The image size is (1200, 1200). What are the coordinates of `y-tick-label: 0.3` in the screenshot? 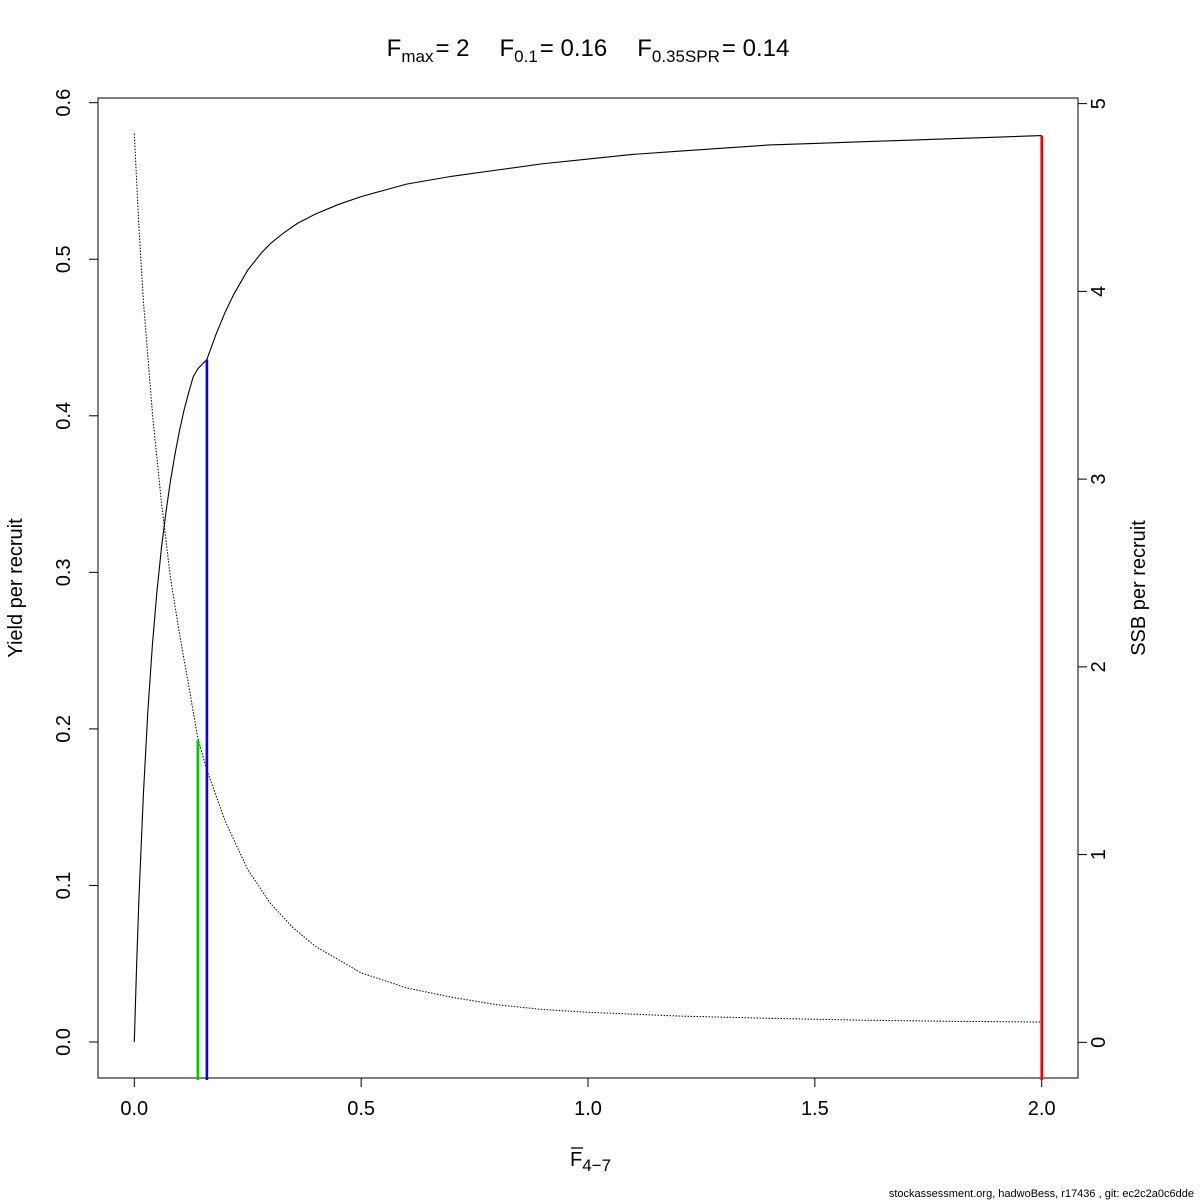 It's located at (64, 572).